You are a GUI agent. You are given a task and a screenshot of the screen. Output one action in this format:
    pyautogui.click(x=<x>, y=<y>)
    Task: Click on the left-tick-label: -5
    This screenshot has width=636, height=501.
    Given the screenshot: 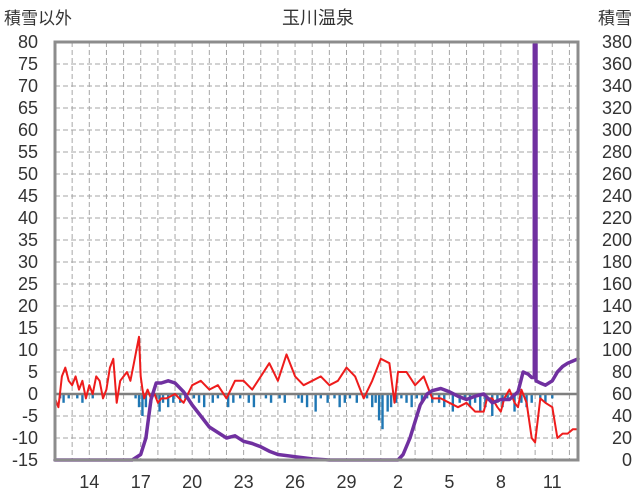 What is the action you would take?
    pyautogui.click(x=30, y=416)
    